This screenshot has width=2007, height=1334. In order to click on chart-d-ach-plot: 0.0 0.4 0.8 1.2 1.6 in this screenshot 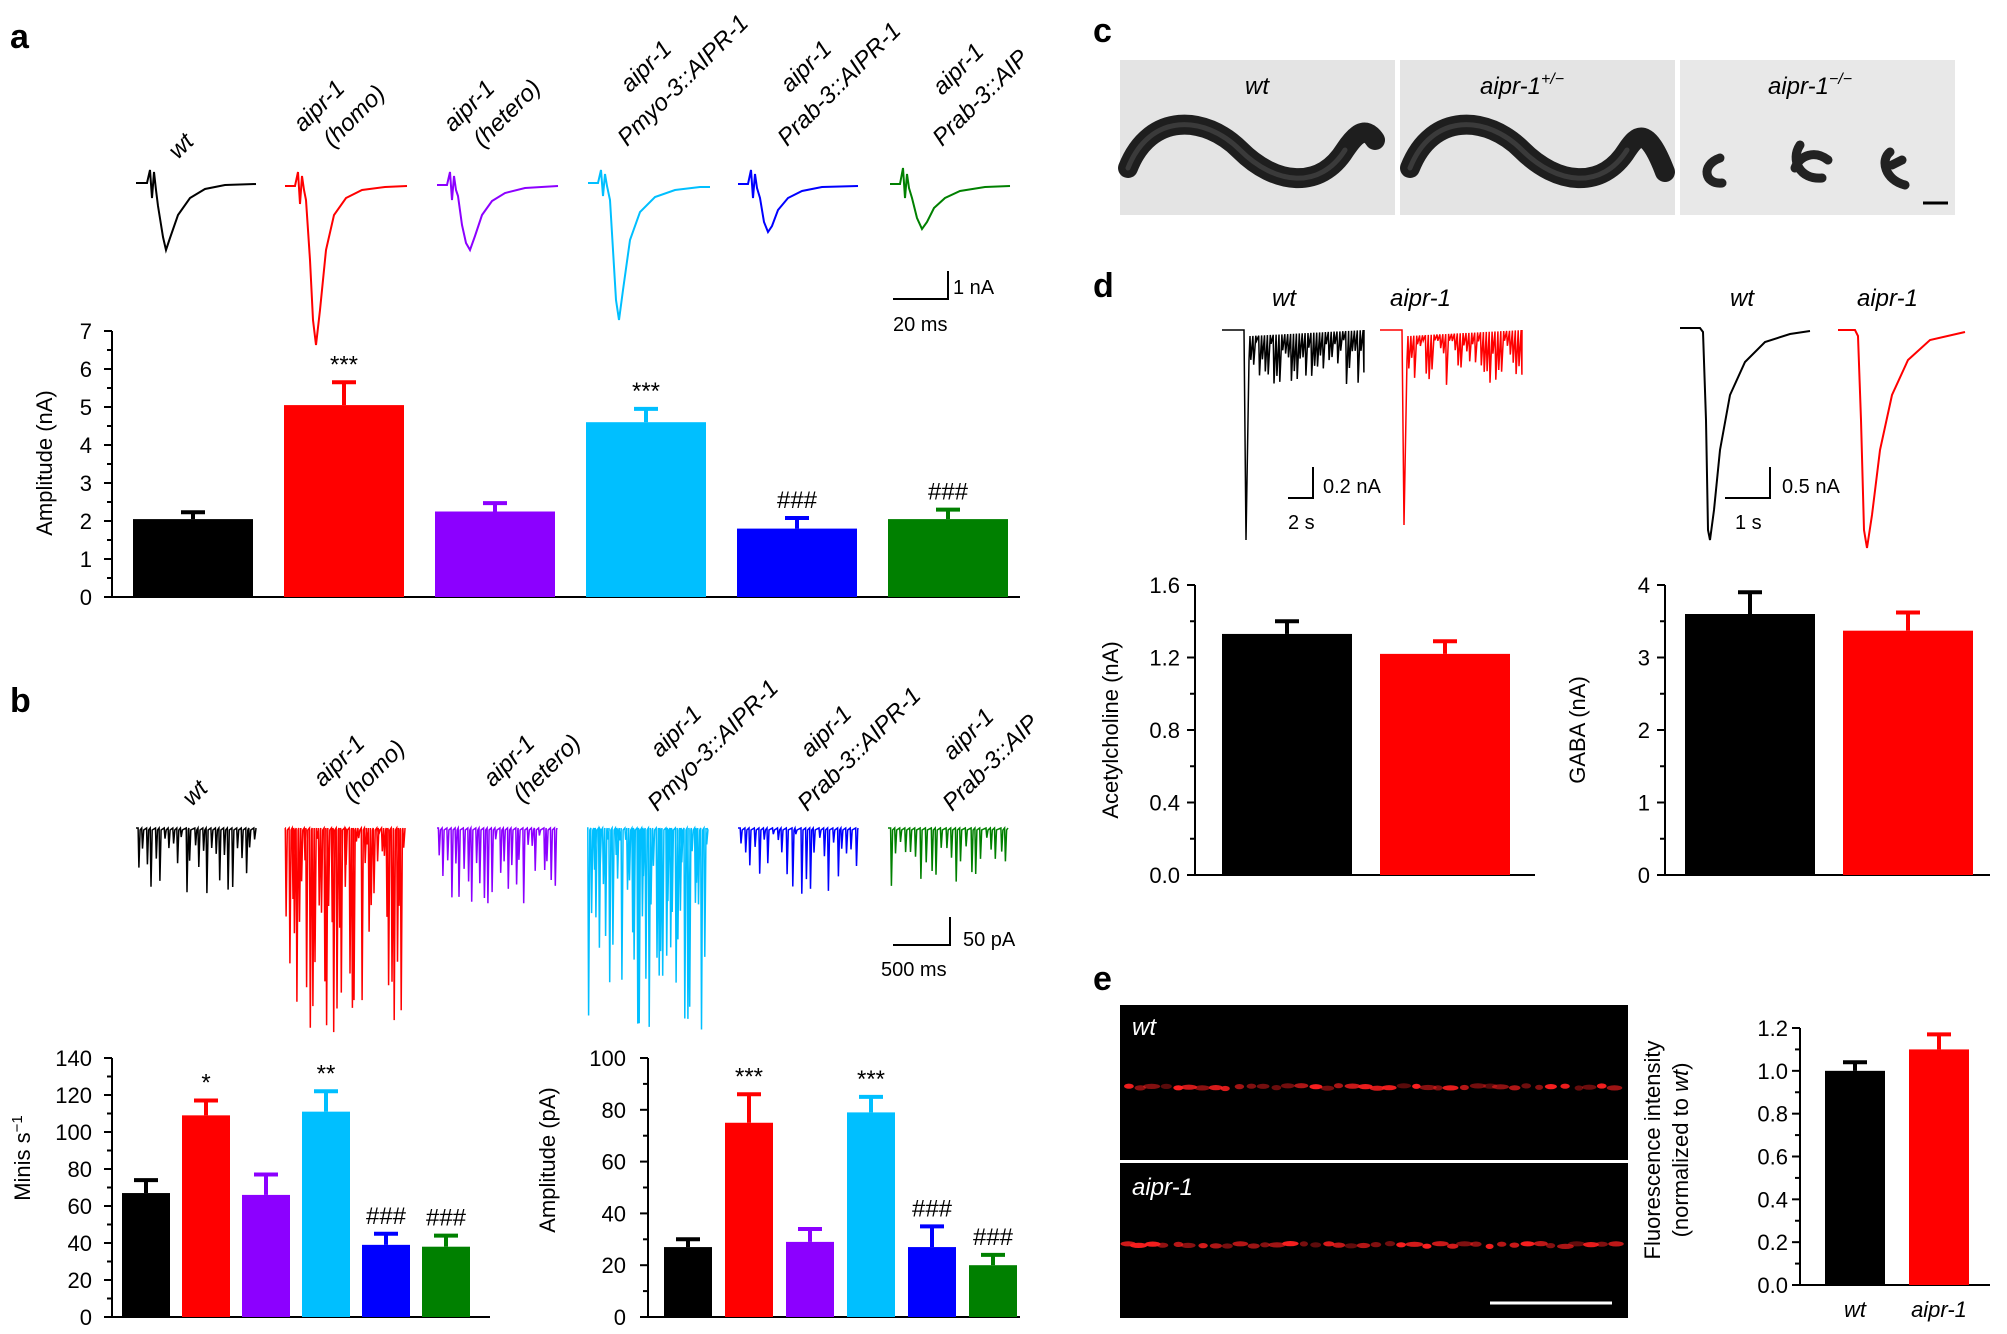, I will do `click(1342, 730)`.